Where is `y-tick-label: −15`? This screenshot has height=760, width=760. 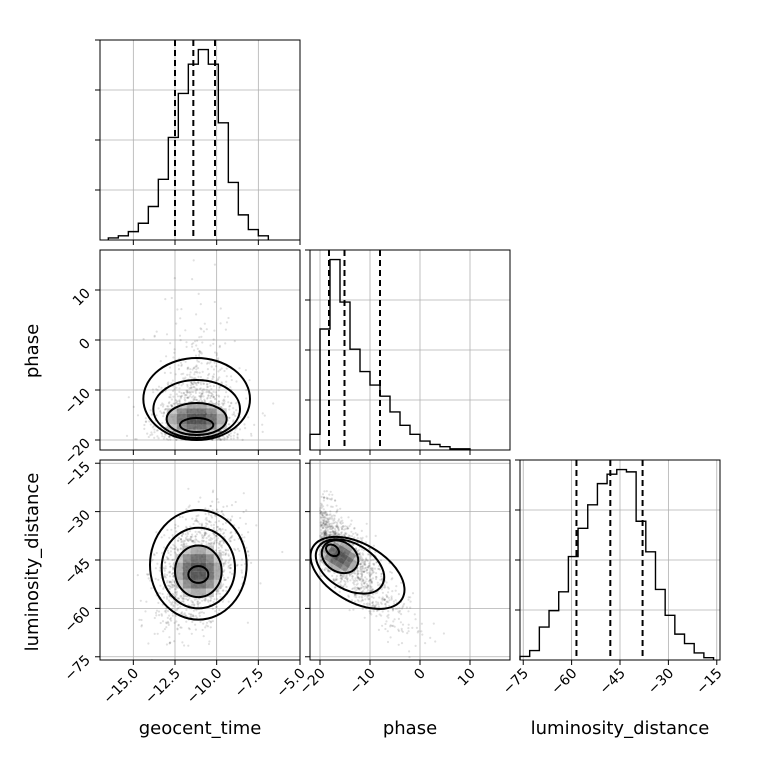
y-tick-label: −15 is located at coordinates (78, 475).